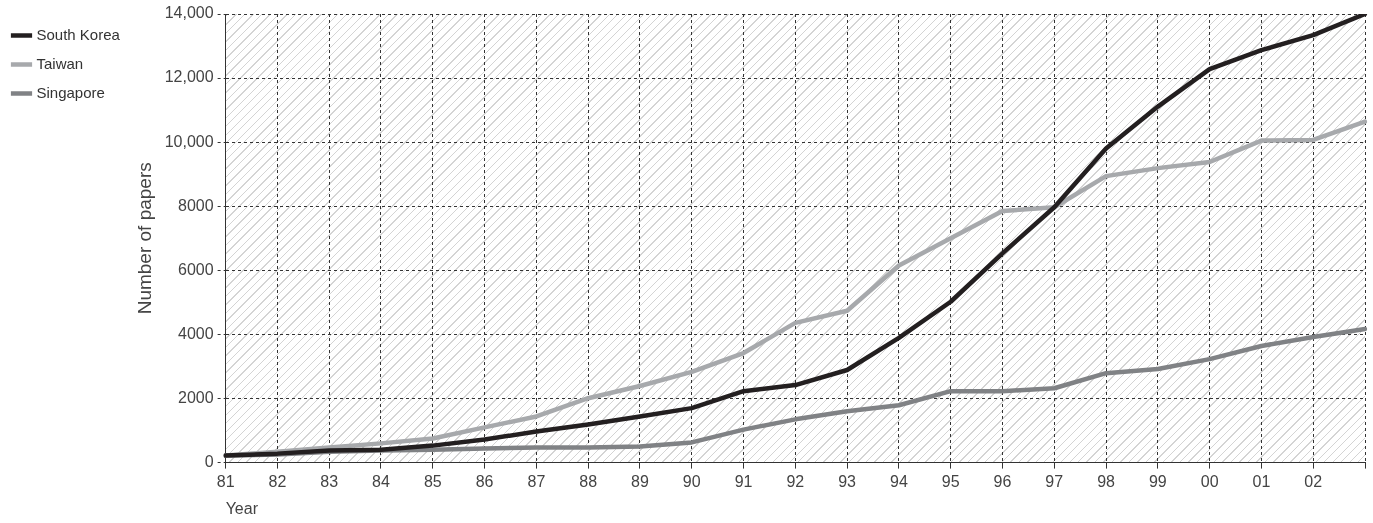 The width and height of the screenshot is (1373, 523). I want to click on y-tick-label: 2000, so click(196, 397).